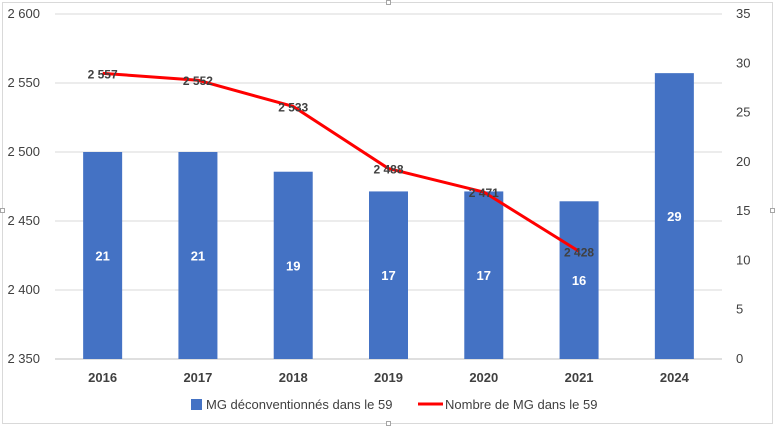  What do you see at coordinates (197, 377) in the screenshot?
I see `x-tick-label: 2017` at bounding box center [197, 377].